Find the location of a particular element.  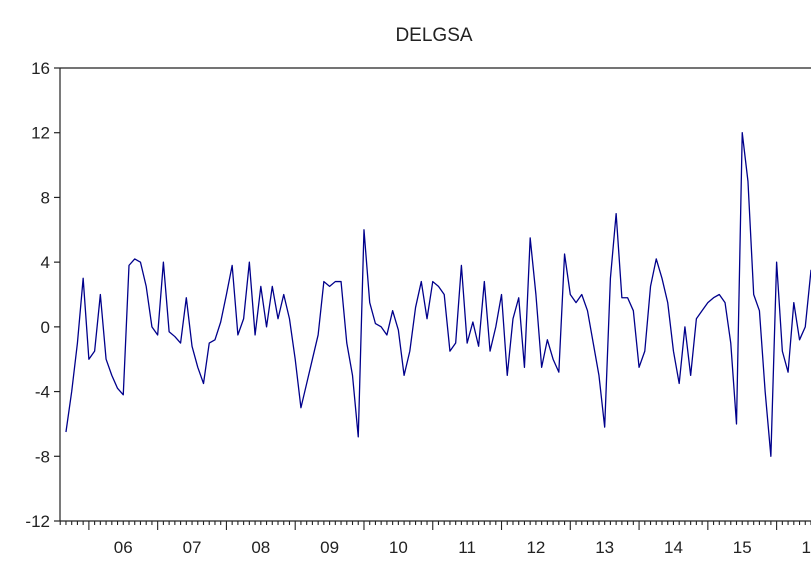

y-tick-label: 4 is located at coordinates (45, 262).